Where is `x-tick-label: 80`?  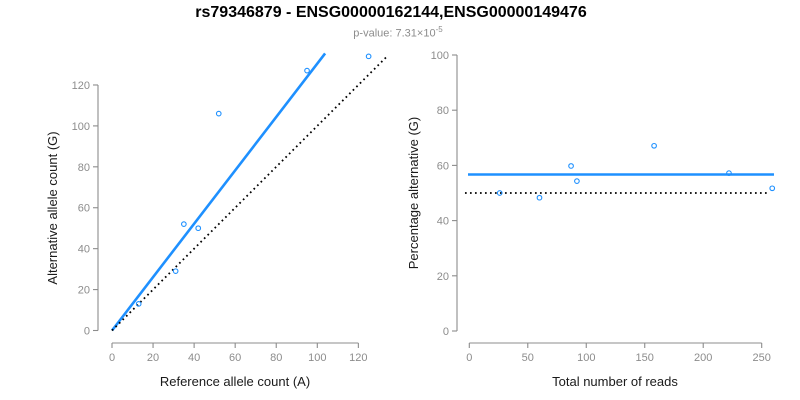
x-tick-label: 80 is located at coordinates (276, 358).